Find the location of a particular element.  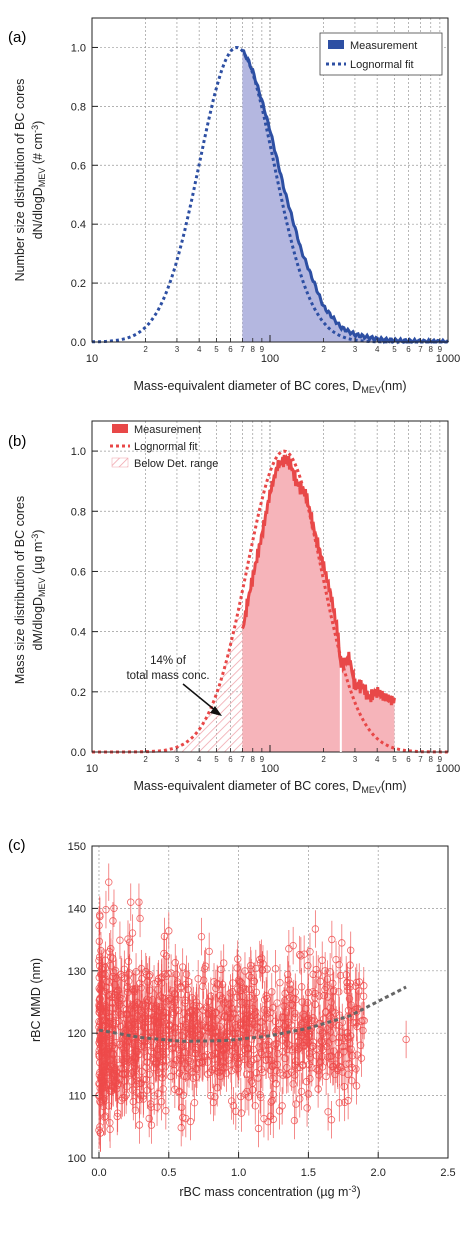

panel-b-y-axis-label-line2: dM/dlogDMEV (µg m-3) is located at coordinates (38, 590).